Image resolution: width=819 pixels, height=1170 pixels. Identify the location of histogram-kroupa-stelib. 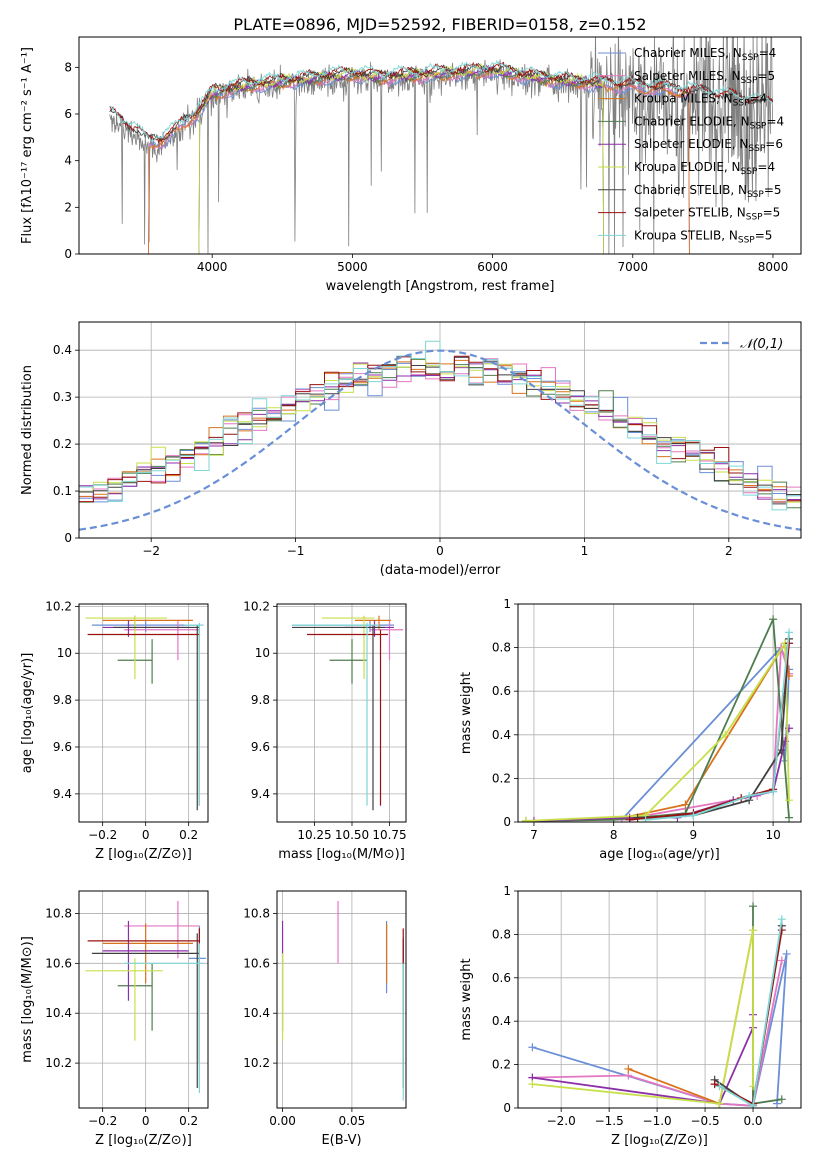
(440, 425).